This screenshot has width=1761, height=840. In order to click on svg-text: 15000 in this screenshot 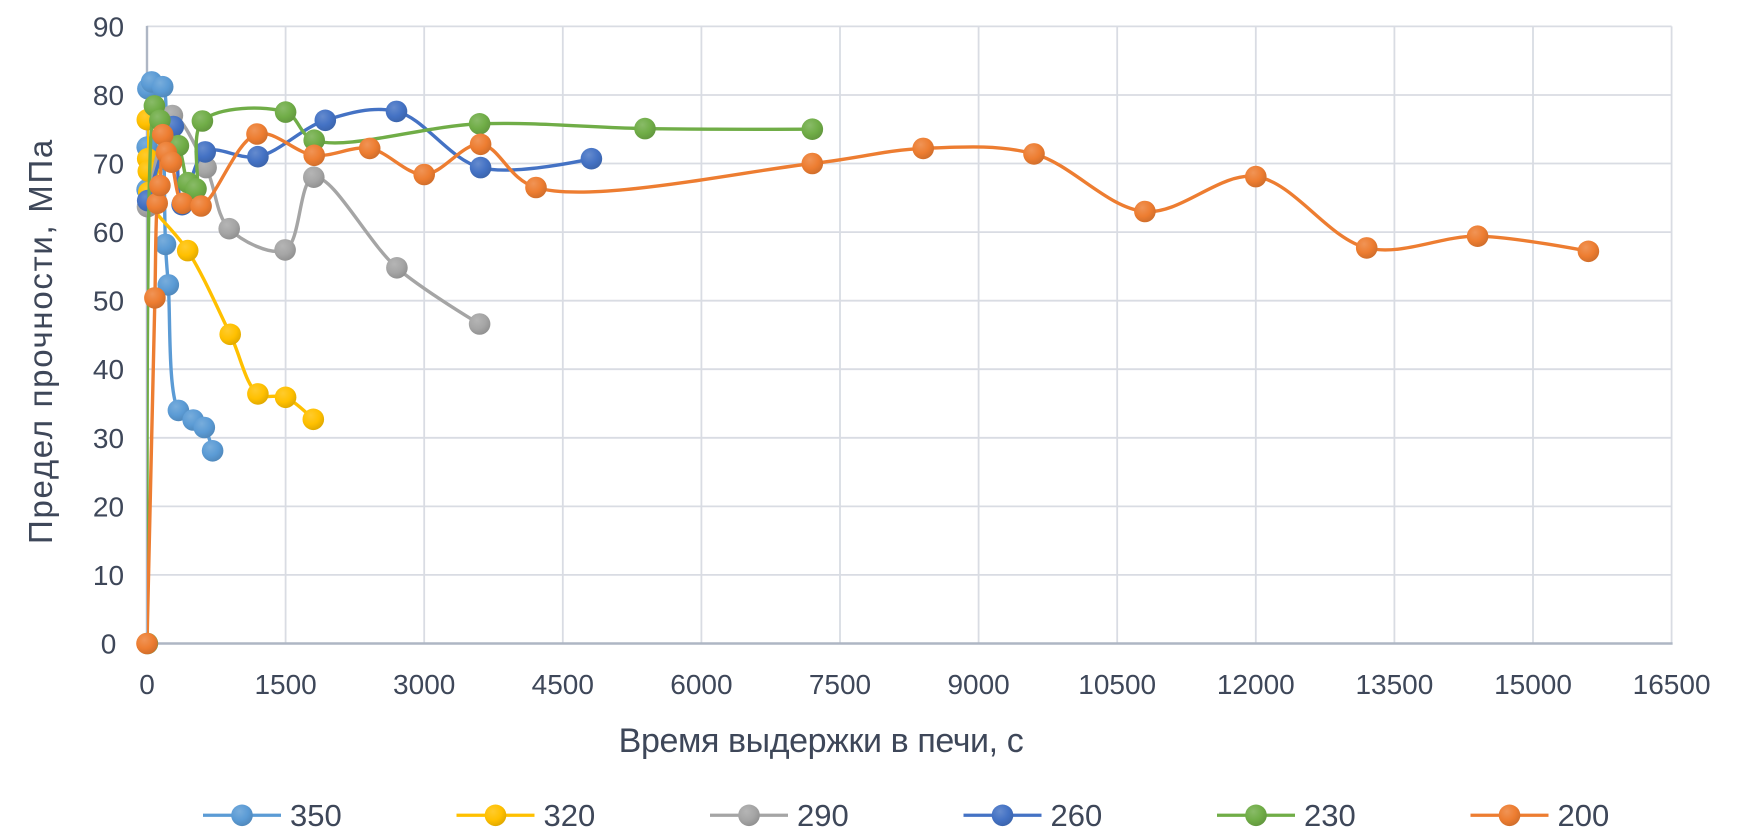, I will do `click(1533, 684)`.